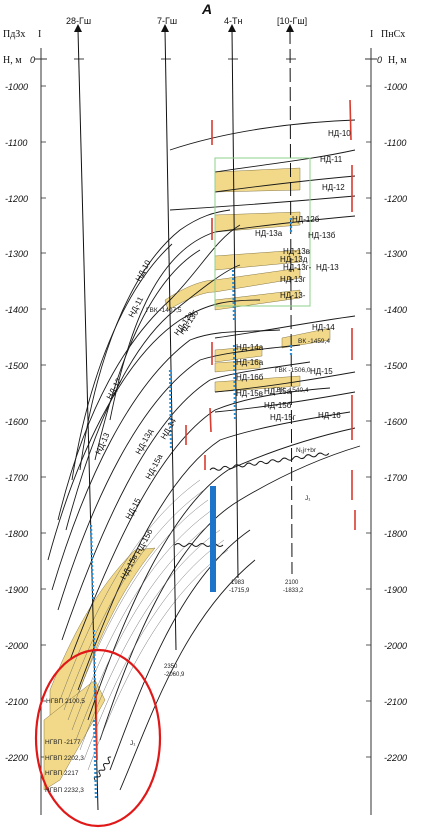  What do you see at coordinates (62, 773) in the screenshot?
I see `ngvp-label: НГВП 2217` at bounding box center [62, 773].